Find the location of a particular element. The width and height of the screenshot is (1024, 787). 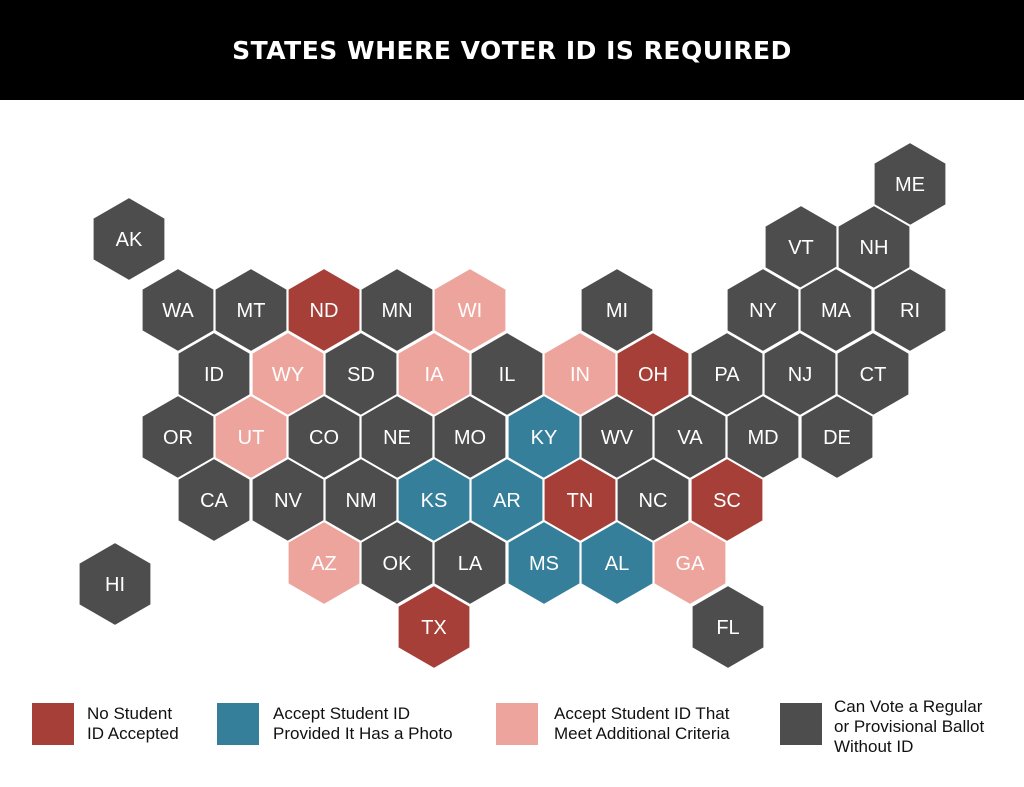

state-hex-al: AL is located at coordinates (617, 563).